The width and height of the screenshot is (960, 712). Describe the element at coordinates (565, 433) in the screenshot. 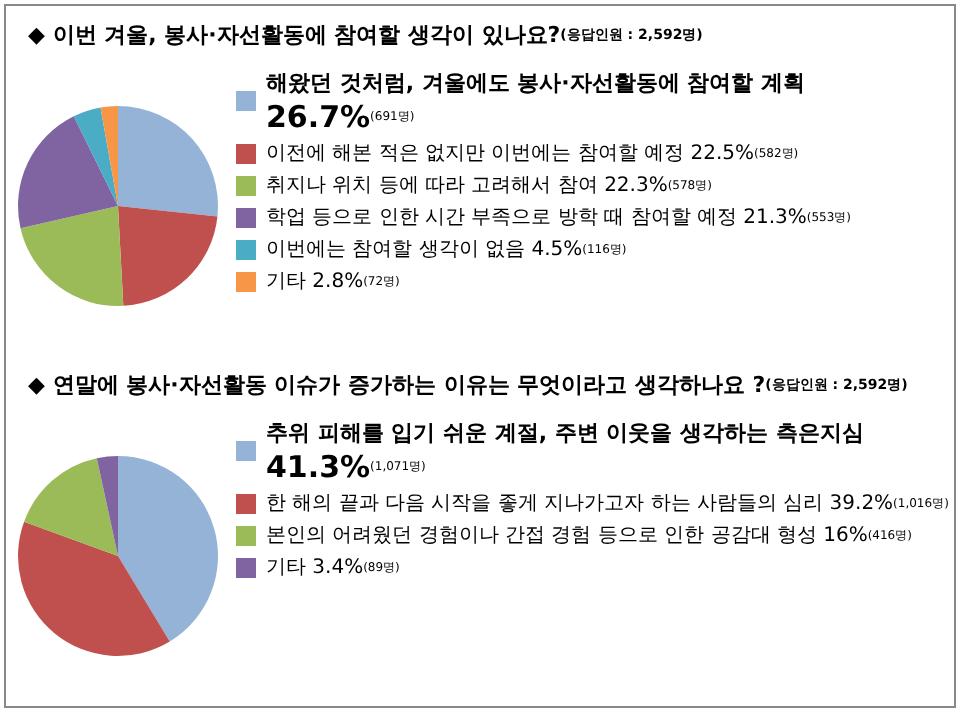

I see `slice-label: 추위 피해를 입기 쉬운 계절, 주변 이웃을 생각하는 측은지심` at that location.